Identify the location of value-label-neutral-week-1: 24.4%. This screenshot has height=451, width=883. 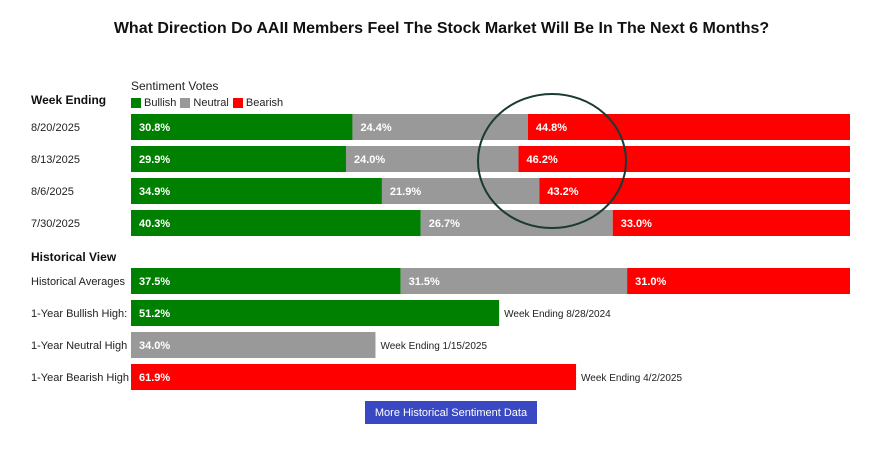
(375, 128).